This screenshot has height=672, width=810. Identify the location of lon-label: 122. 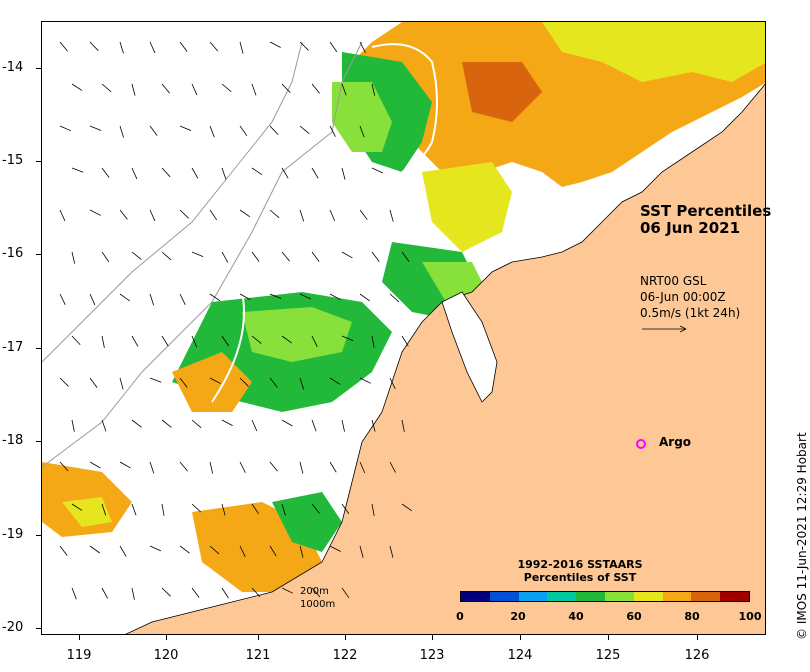
(345, 655).